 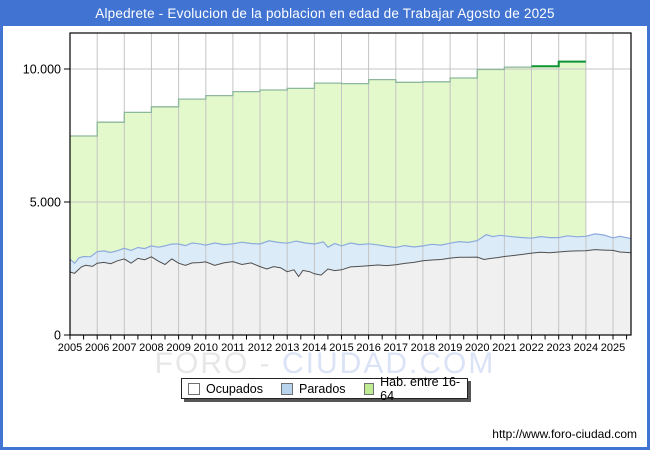 What do you see at coordinates (70, 348) in the screenshot?
I see `x-axis-tick-label: 2005` at bounding box center [70, 348].